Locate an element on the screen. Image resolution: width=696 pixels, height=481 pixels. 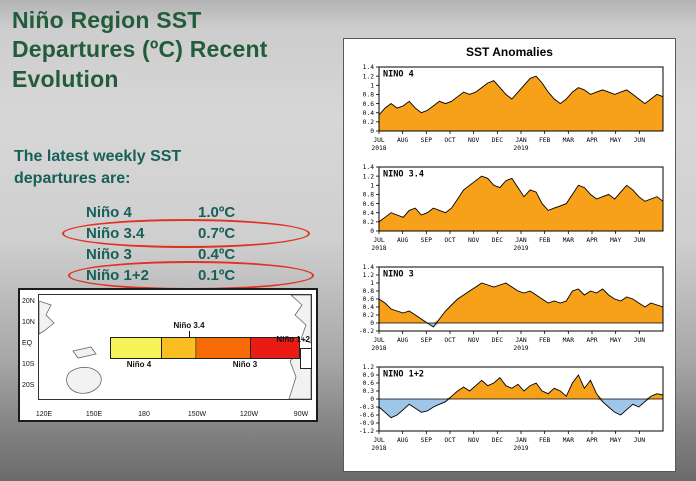
departure-row-nino34: Niño 3.4 0.7ºC is located at coordinates (186, 233).